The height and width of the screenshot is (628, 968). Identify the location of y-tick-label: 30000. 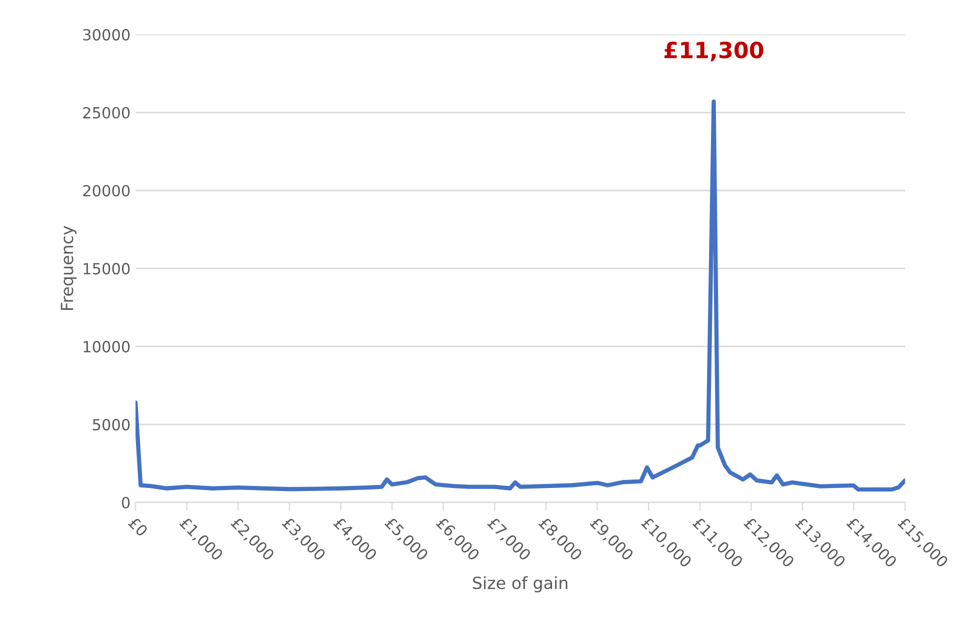
(106, 35).